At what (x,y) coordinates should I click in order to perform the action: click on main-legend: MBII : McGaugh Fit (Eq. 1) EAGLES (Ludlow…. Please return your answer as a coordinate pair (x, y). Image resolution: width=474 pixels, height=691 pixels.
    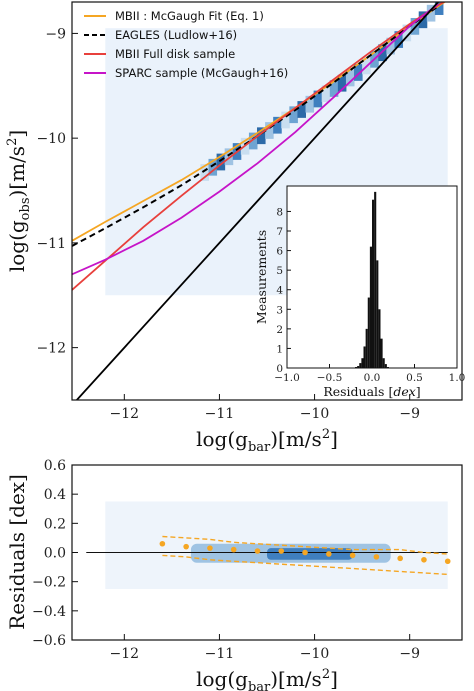
    Looking at the image, I should click on (186, 44).